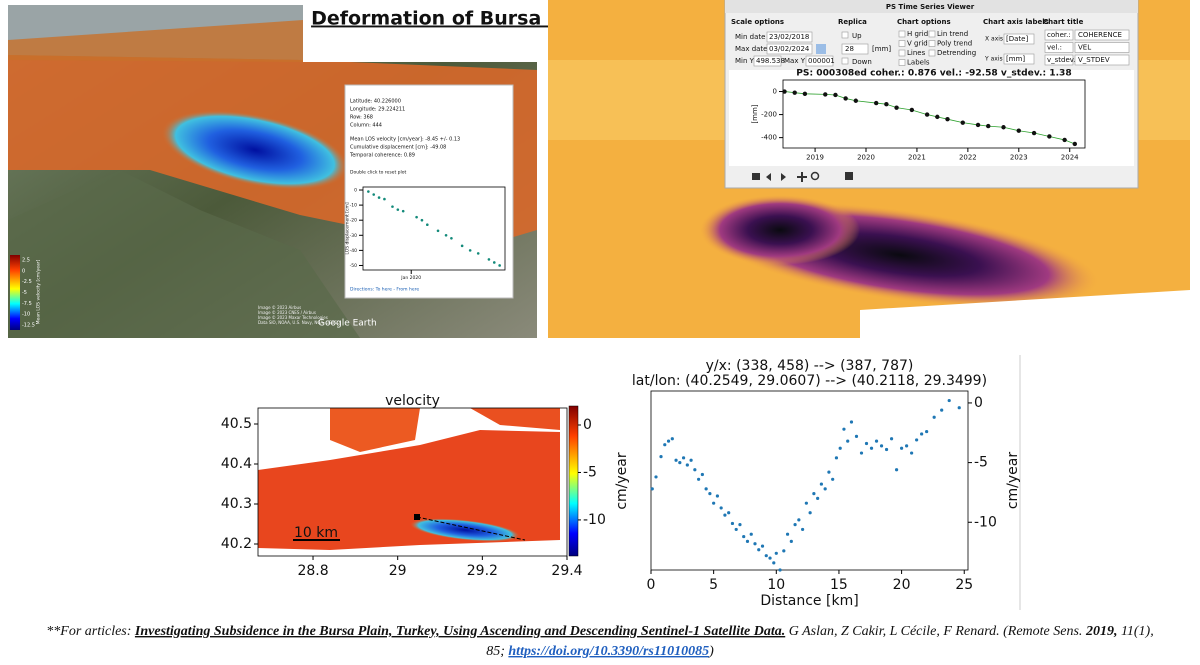 The height and width of the screenshot is (665, 1200). What do you see at coordinates (881, 49) in the screenshot?
I see `label: [mm]` at bounding box center [881, 49].